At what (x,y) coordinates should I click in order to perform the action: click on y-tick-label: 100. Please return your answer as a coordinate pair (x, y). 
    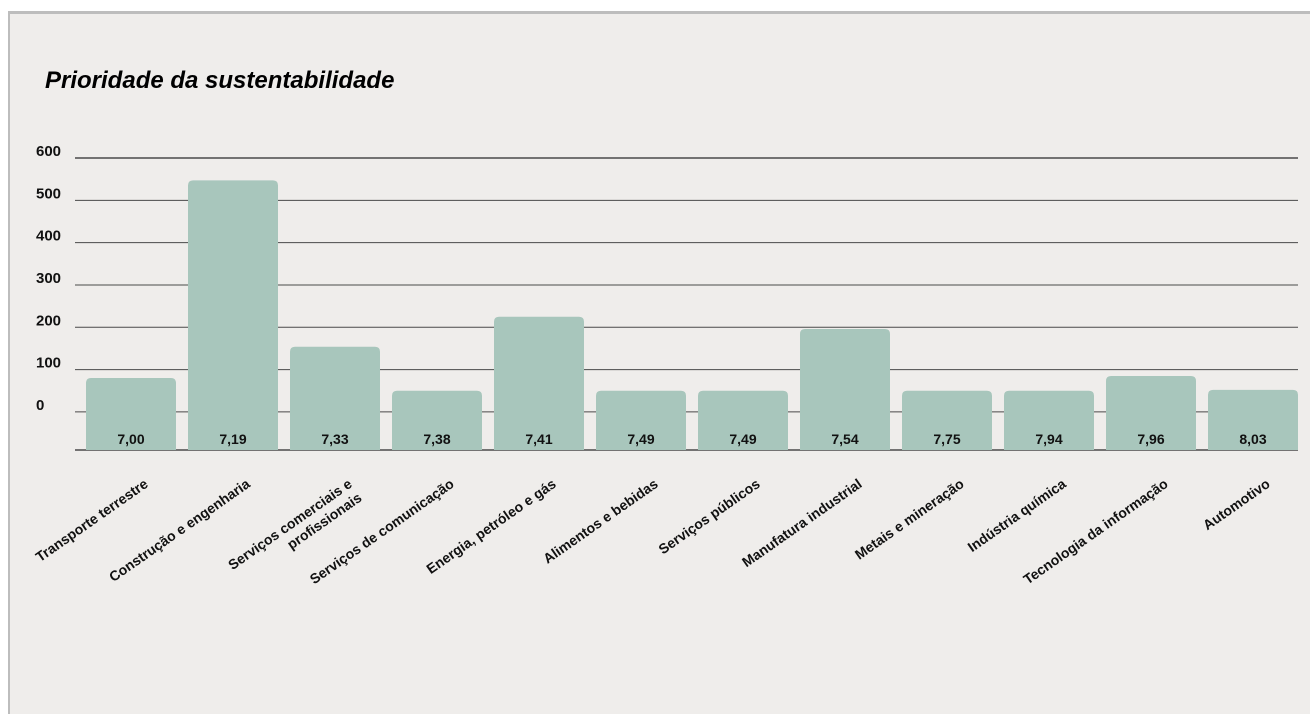
    Looking at the image, I should click on (48, 363).